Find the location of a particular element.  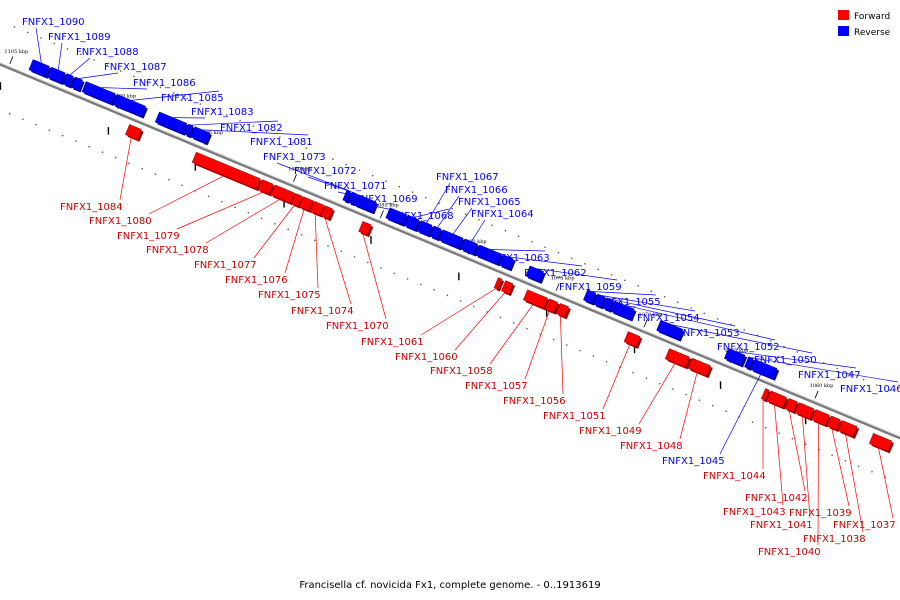

reverse-gene-label: FNFX1_1052 is located at coordinates (748, 347).